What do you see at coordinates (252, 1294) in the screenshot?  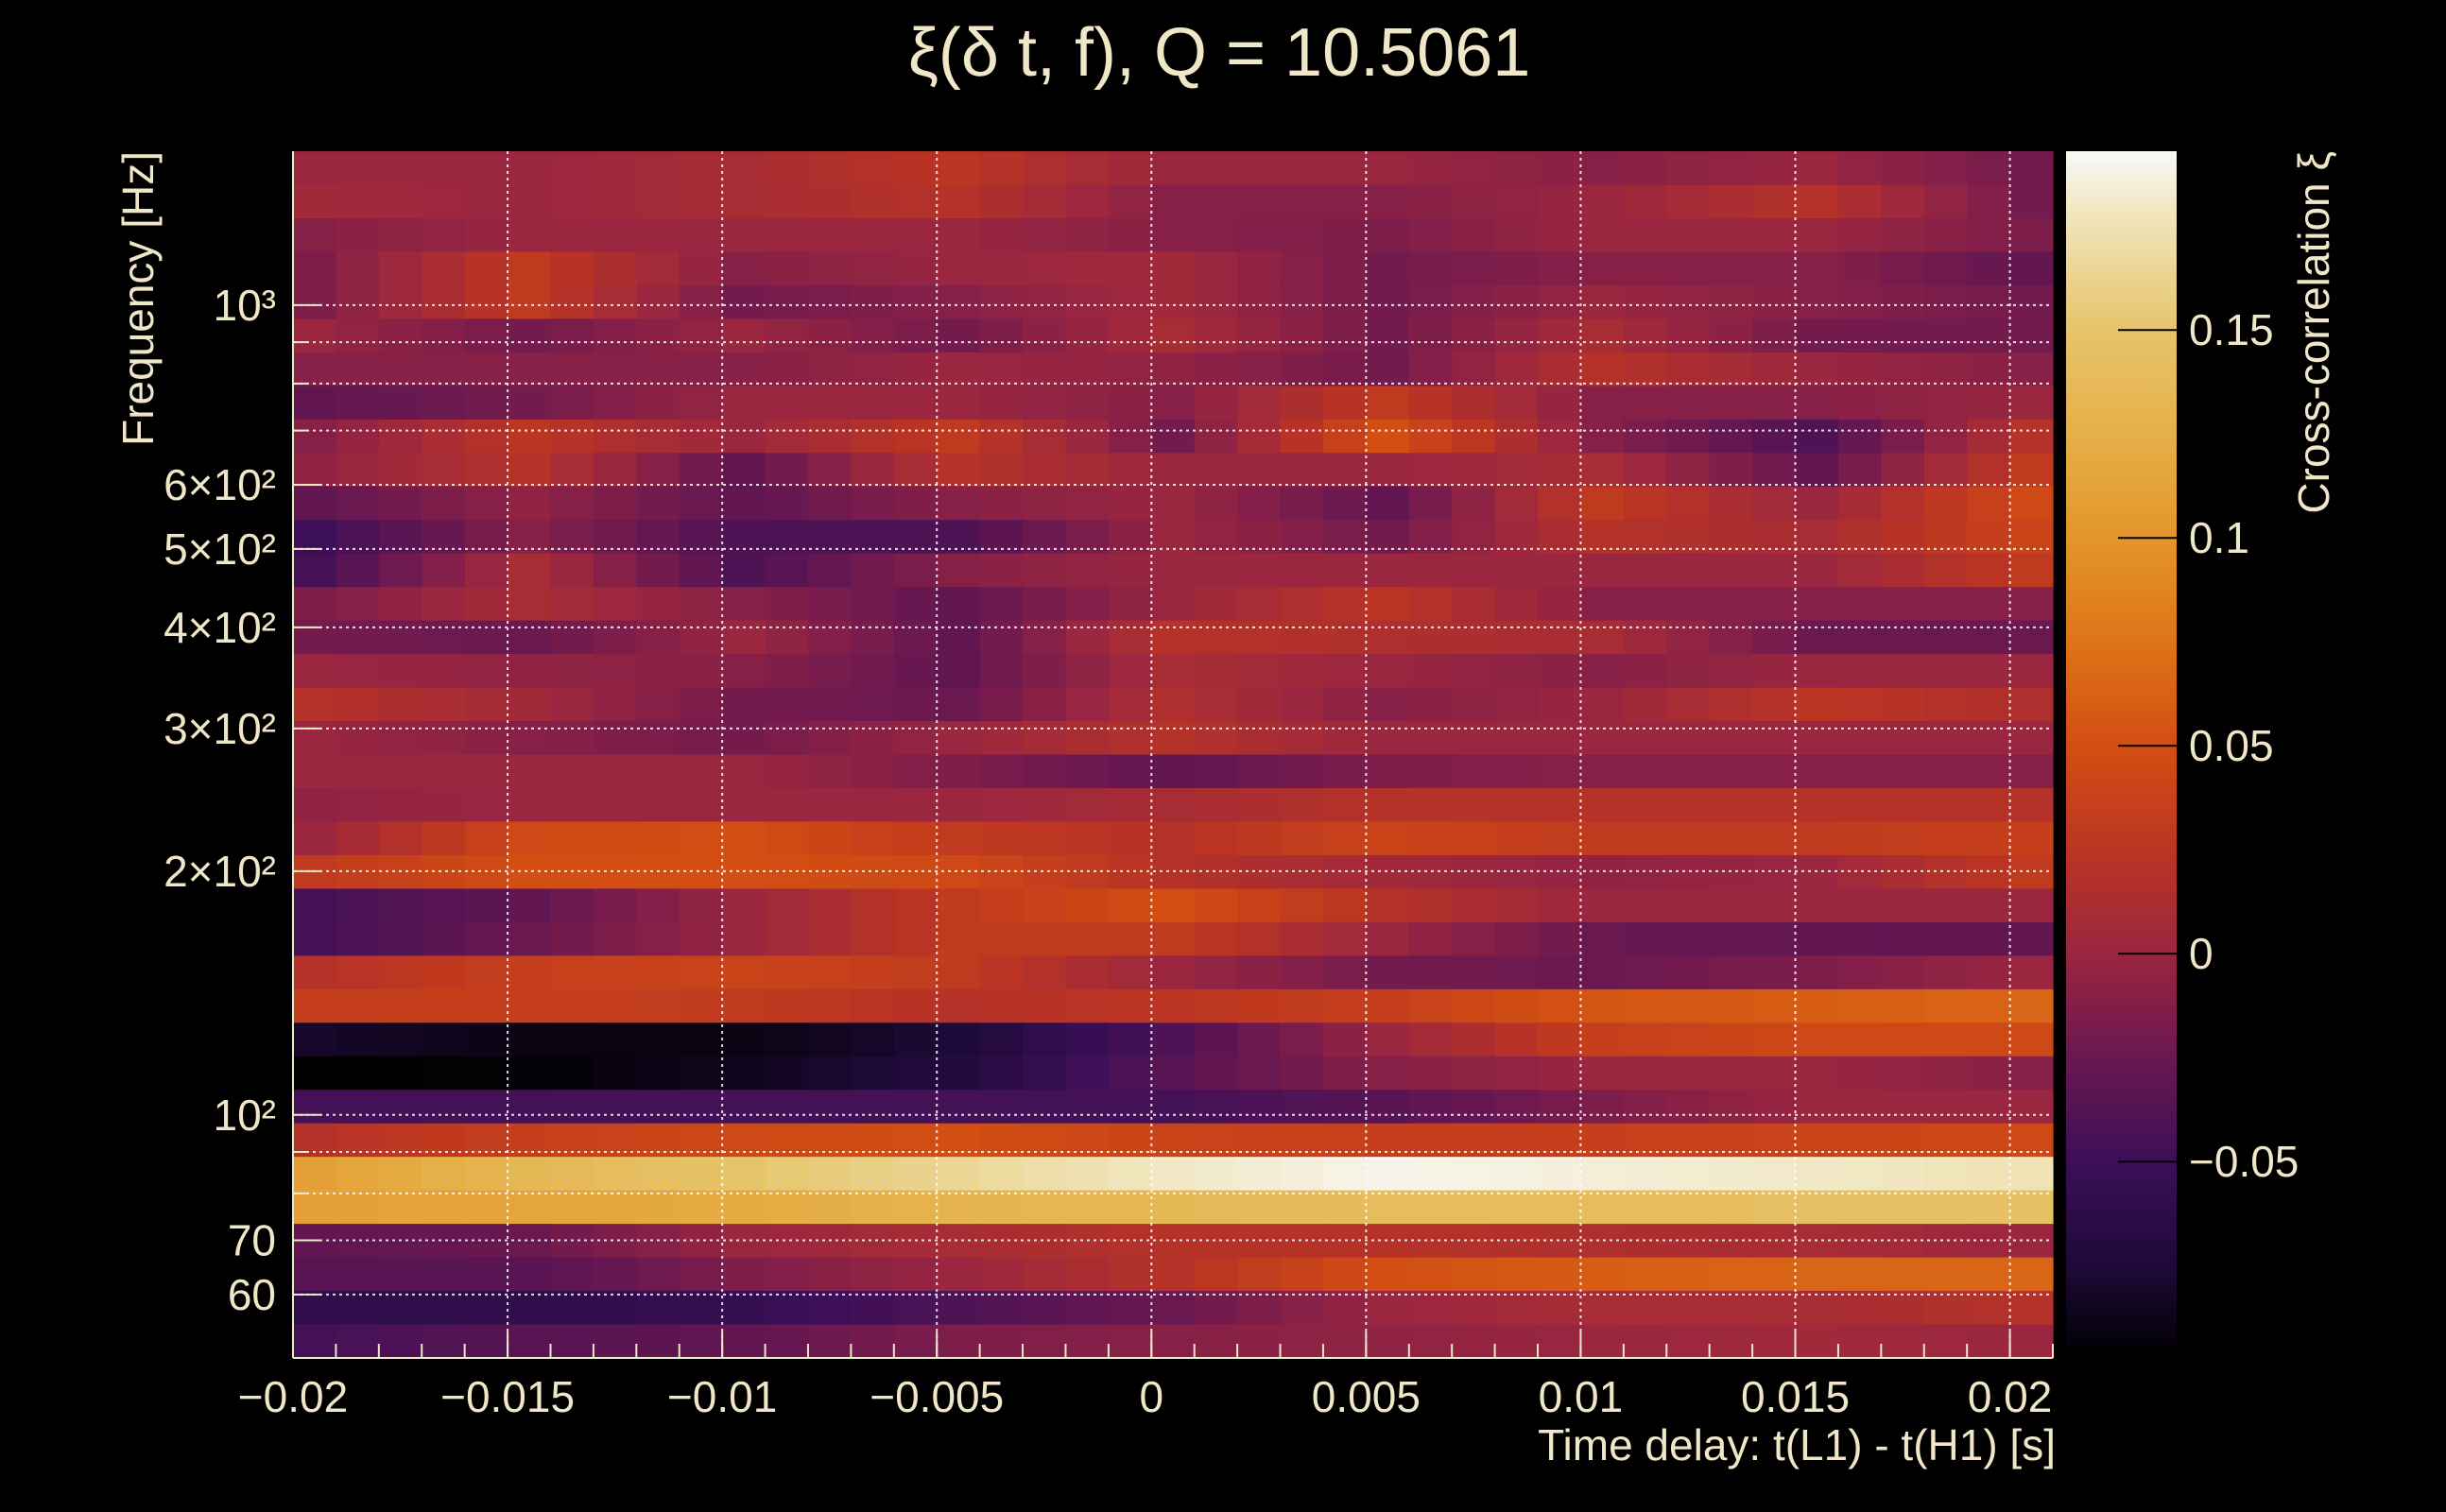 I see `y-tick-label: 60` at bounding box center [252, 1294].